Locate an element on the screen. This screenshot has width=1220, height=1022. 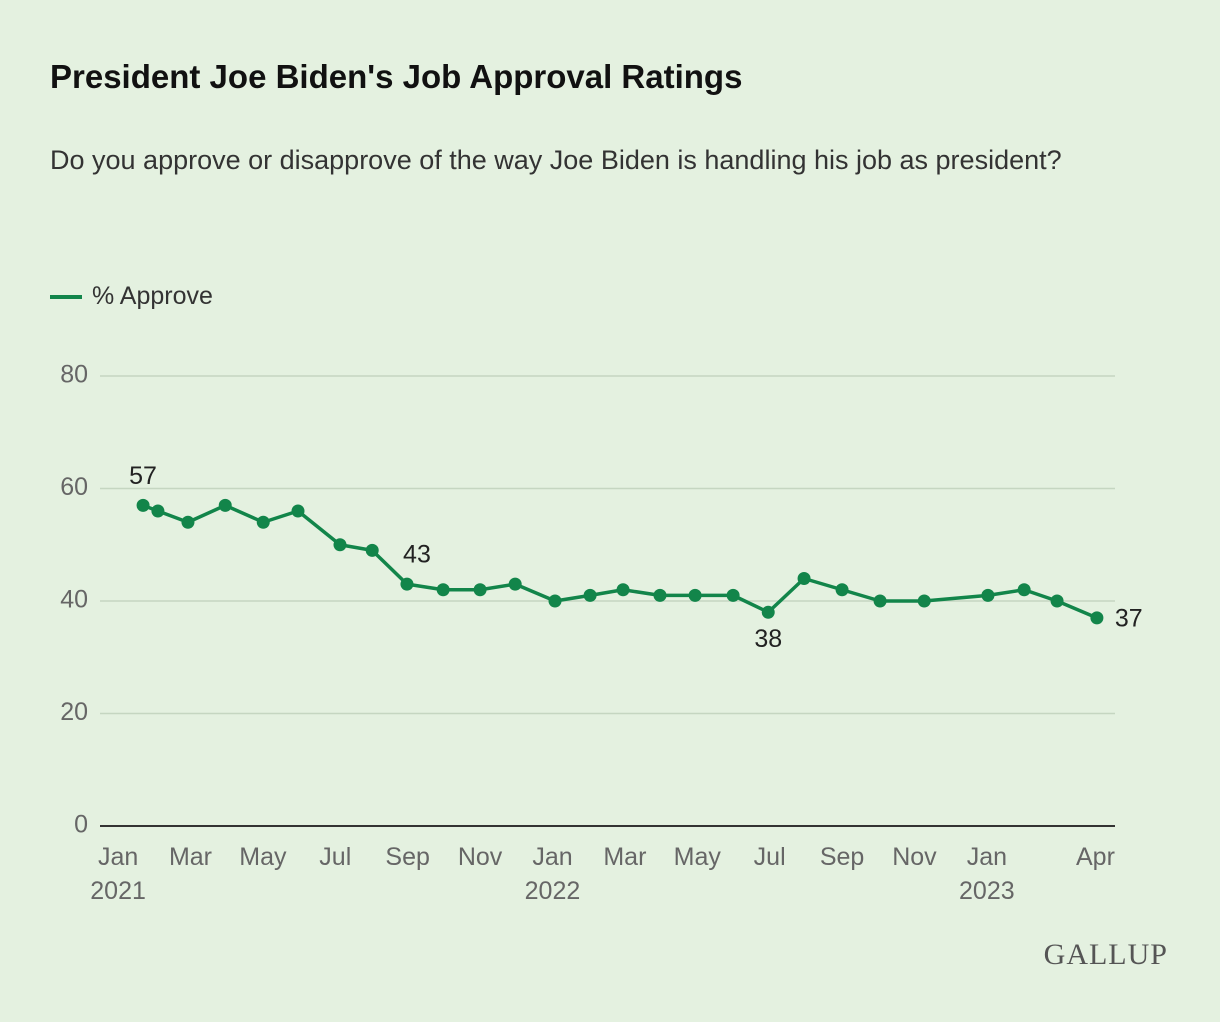
x-tick-label: Jan 2023 is located at coordinates (987, 874).